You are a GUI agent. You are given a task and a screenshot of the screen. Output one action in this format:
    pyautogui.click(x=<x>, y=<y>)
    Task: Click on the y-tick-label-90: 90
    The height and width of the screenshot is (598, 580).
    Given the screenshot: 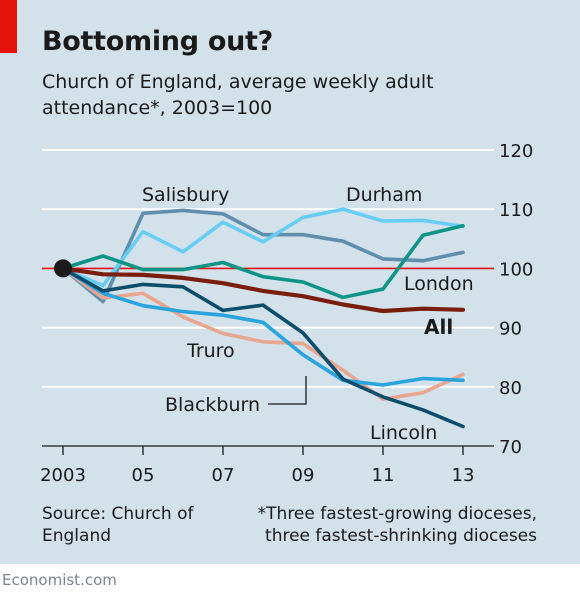 What is the action you would take?
    pyautogui.click(x=510, y=329)
    